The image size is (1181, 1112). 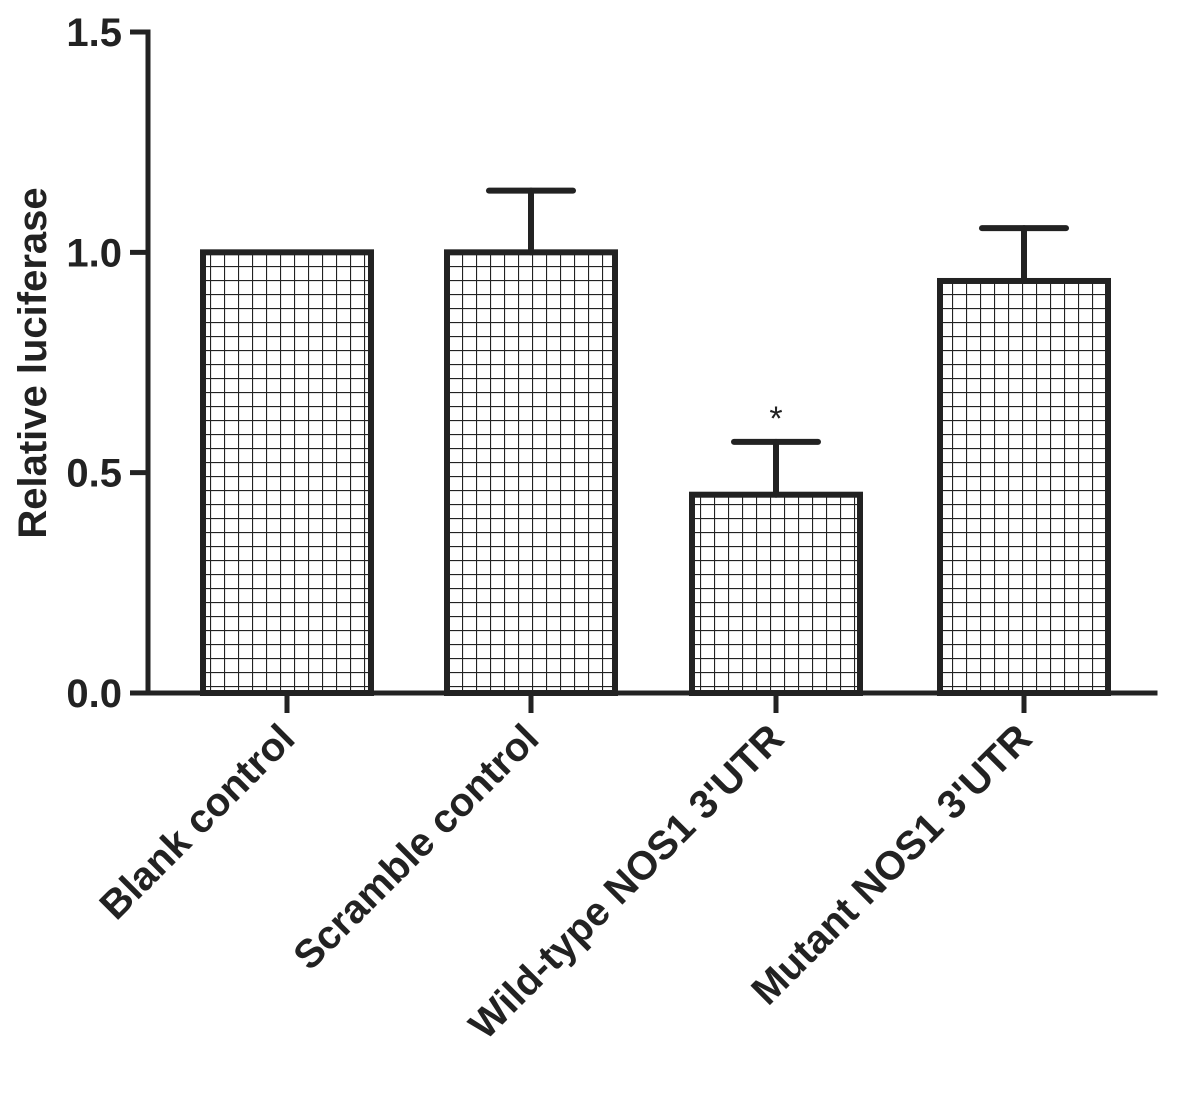 I want to click on y-tick-label-2: 0.5, so click(x=94, y=474).